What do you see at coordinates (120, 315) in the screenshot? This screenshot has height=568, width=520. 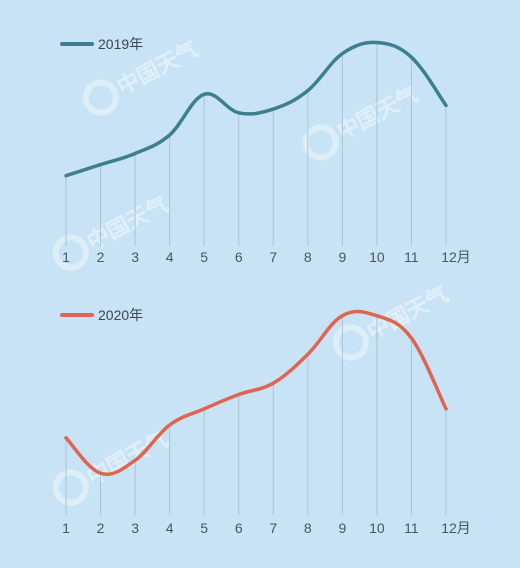 I see `legend-label: 2020年` at bounding box center [120, 315].